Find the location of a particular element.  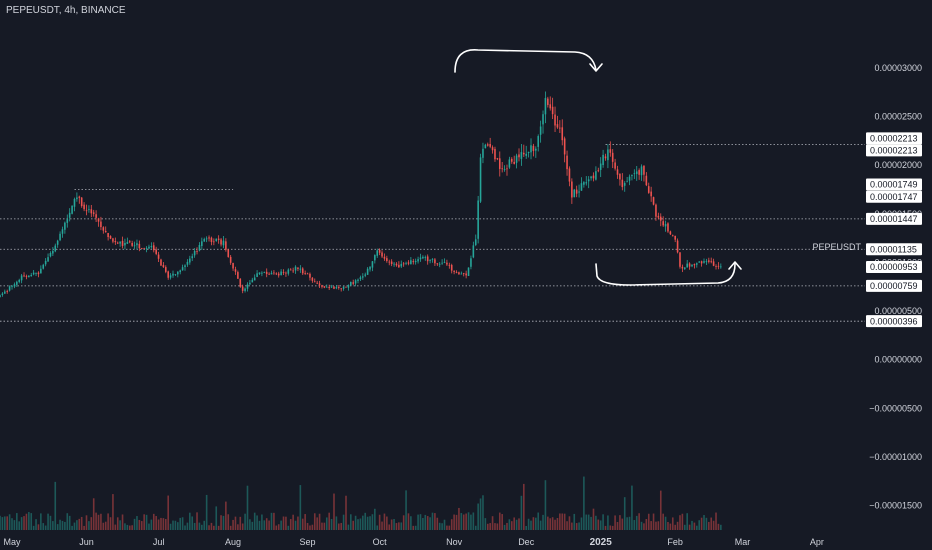

time-tick-label: Oct is located at coordinates (380, 542).